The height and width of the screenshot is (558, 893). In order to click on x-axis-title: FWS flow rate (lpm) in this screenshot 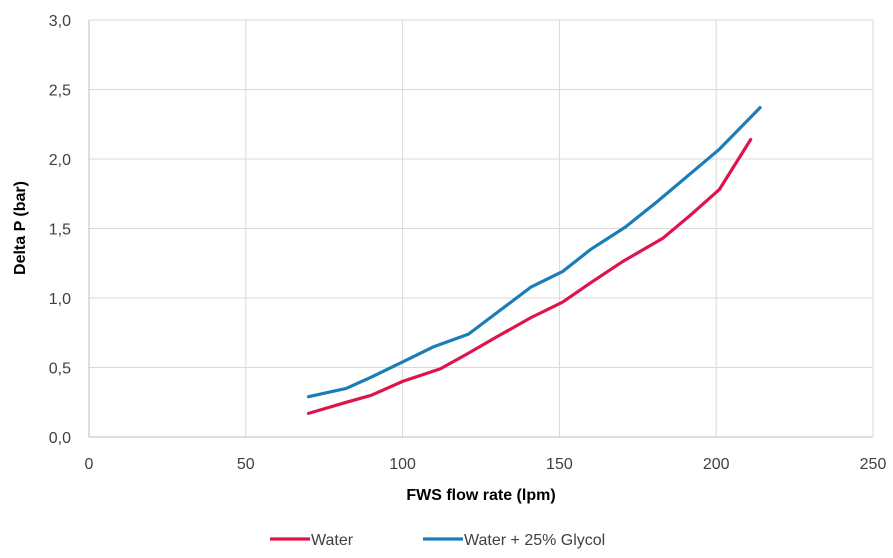, I will do `click(480, 495)`.